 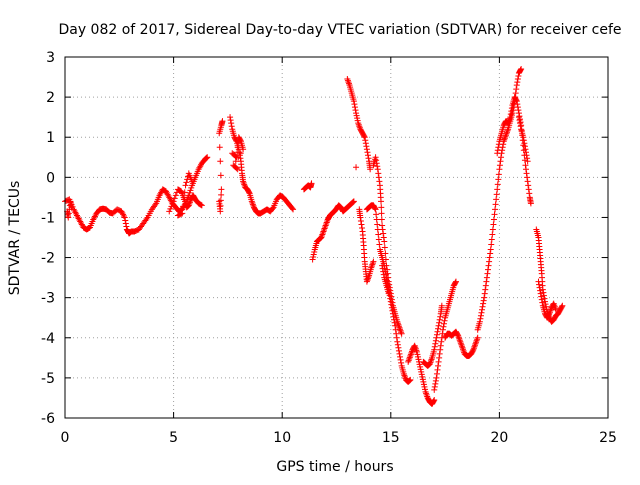 What do you see at coordinates (48, 299) in the screenshot?
I see `y-tick-label: -3` at bounding box center [48, 299].